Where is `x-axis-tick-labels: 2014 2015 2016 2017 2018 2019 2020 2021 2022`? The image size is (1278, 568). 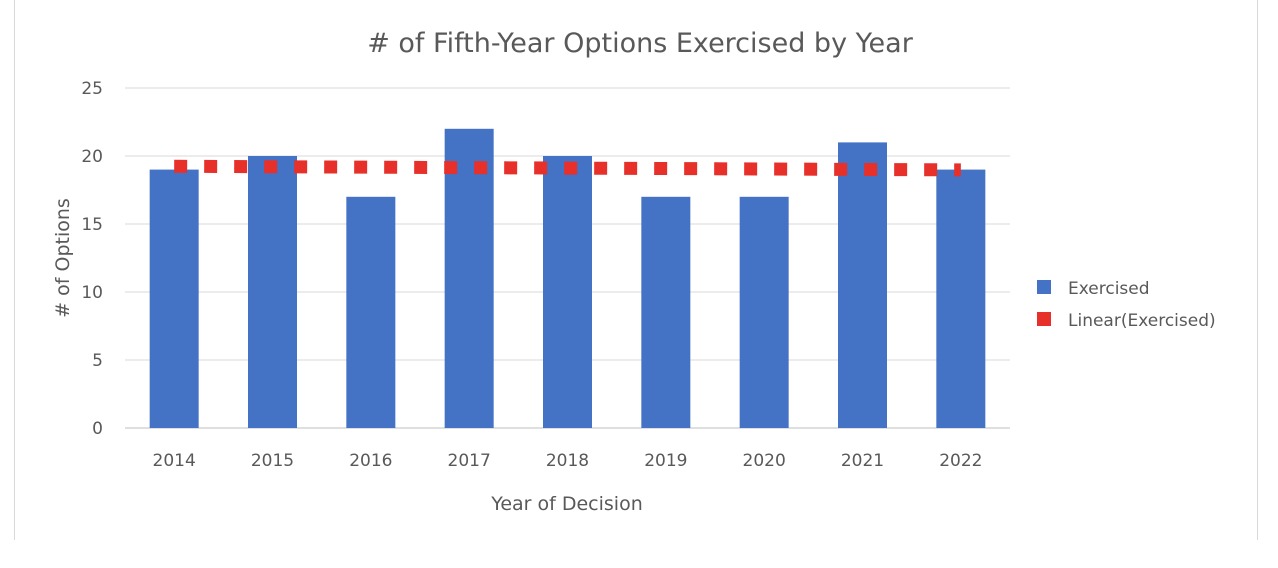 x-axis-tick-labels: 2014 2015 2016 2017 2018 2019 2020 2021 2022 is located at coordinates (568, 461).